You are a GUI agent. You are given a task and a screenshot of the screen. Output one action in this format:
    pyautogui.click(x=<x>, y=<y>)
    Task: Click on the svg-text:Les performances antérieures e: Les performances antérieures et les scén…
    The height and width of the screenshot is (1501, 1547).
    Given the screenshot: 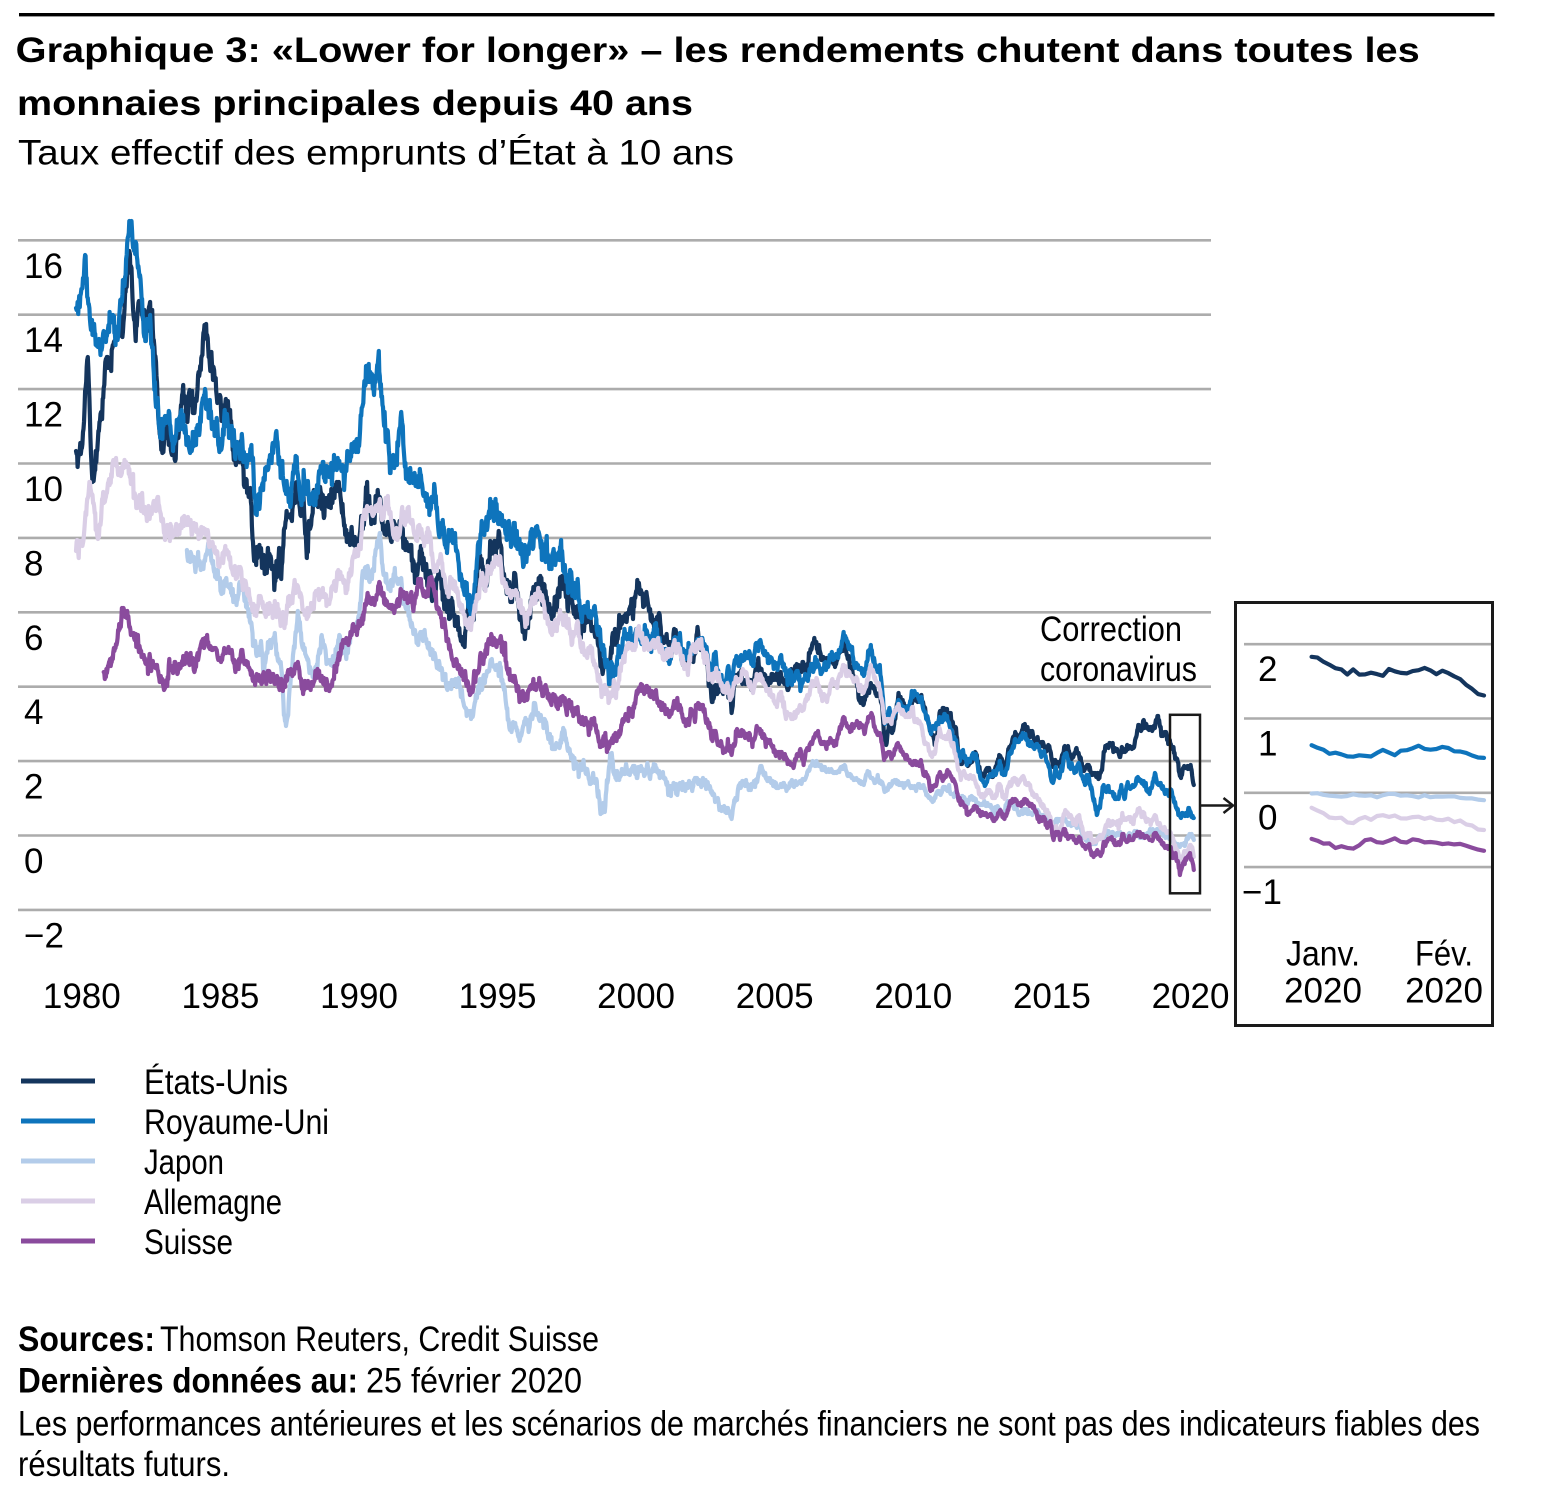 What is the action you would take?
    pyautogui.click(x=749, y=1423)
    